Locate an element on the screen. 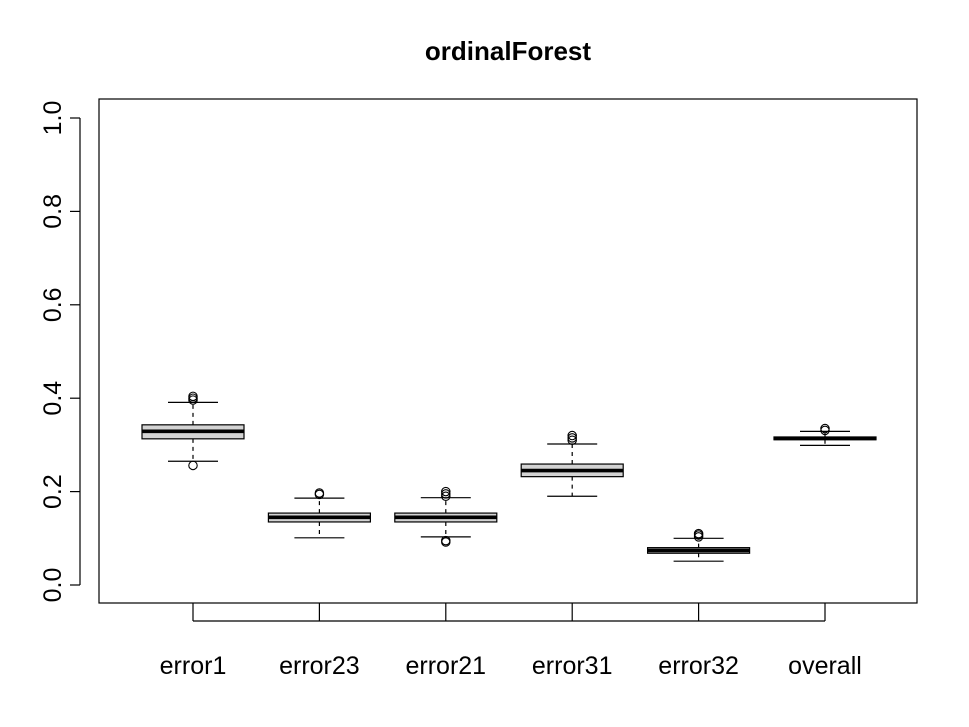 The width and height of the screenshot is (969, 727). x-tick-label: error31 is located at coordinates (572, 666).